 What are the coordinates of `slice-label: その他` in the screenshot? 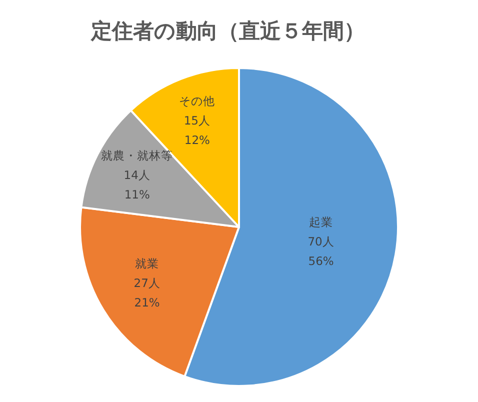 It's located at (197, 101).